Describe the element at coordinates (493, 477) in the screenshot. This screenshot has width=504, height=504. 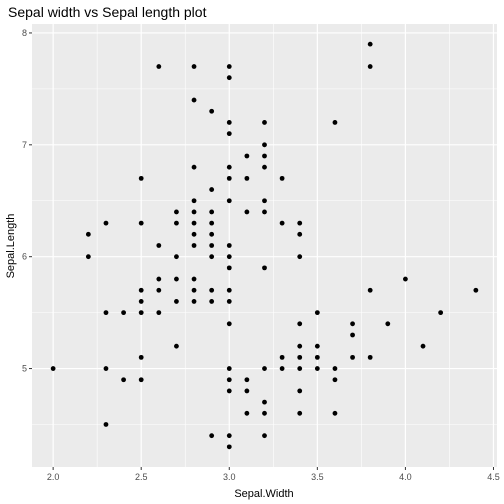
I see `x-tick-label: 4.5` at that location.